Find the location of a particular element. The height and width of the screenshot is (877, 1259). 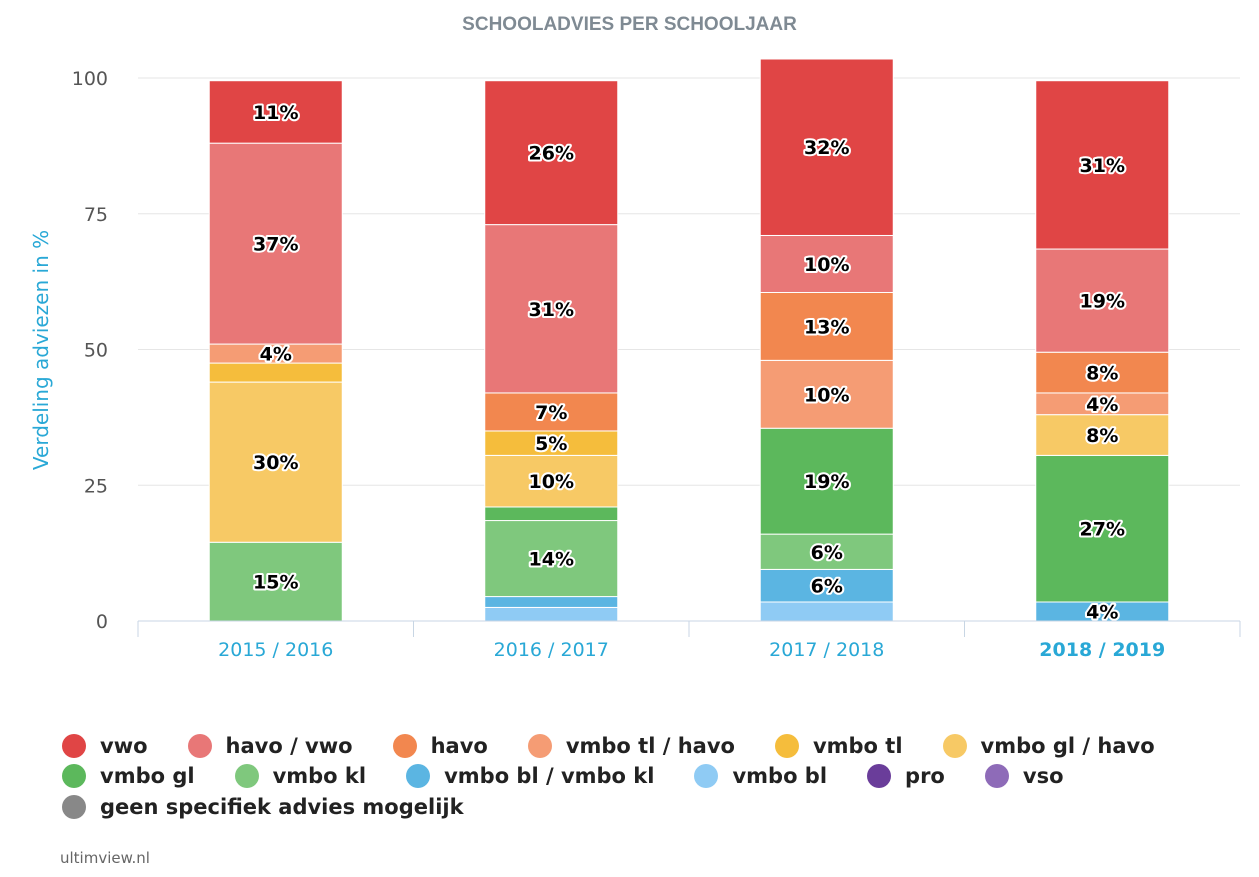

data-label: 26% is located at coordinates (551, 154).